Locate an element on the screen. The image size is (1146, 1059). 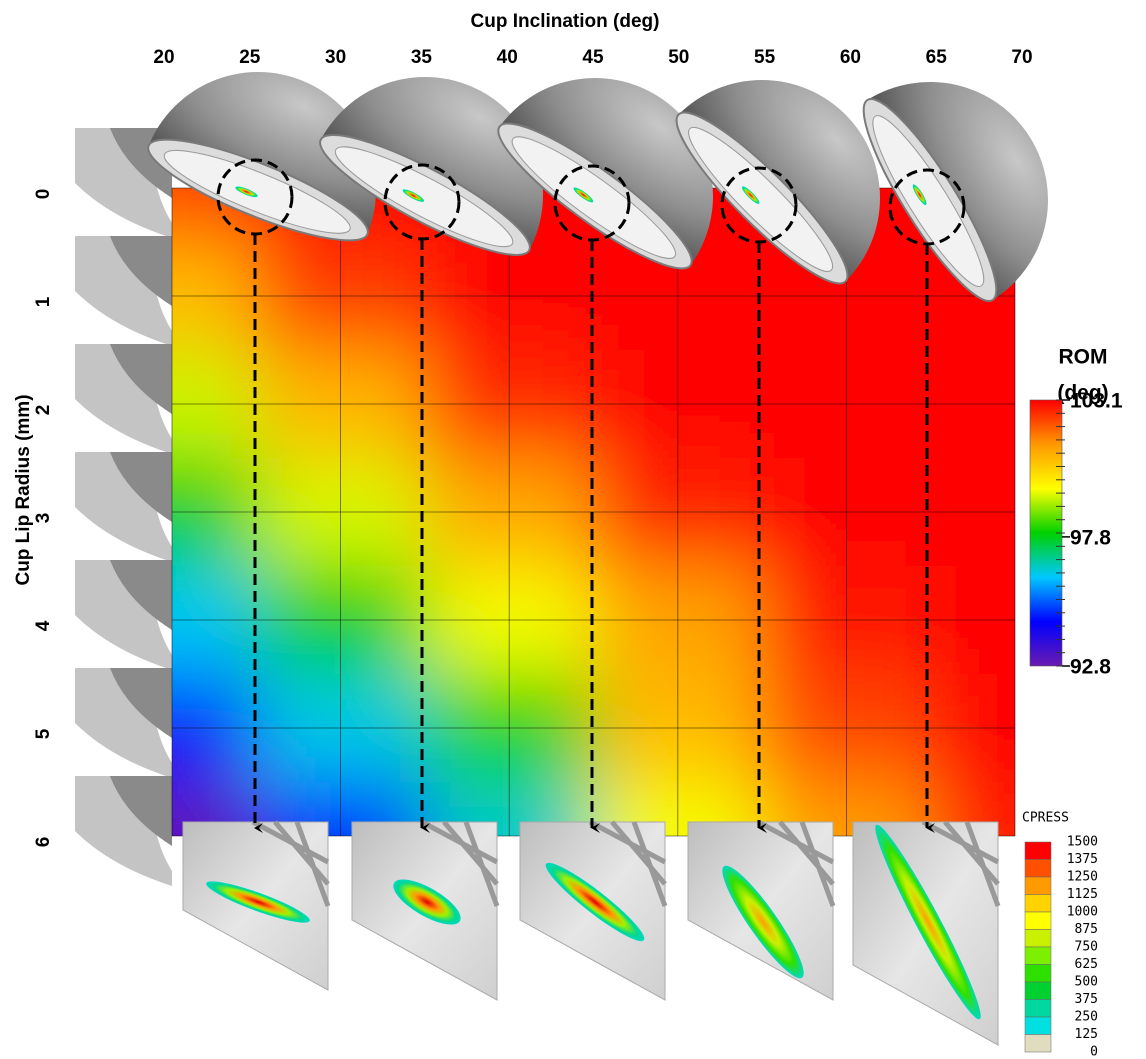
cpress-label: 875 is located at coordinates (1086, 929).